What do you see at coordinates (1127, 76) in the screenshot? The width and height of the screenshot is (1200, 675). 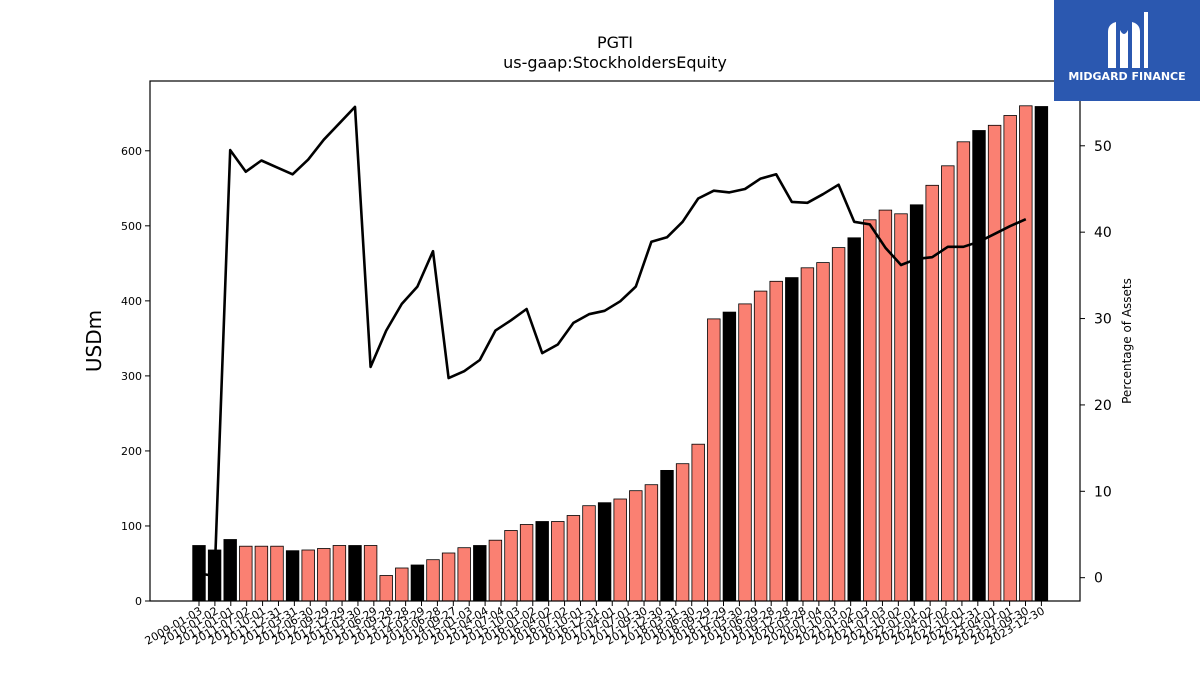 I see `brand-name: MIDGARD FINANCE` at bounding box center [1127, 76].